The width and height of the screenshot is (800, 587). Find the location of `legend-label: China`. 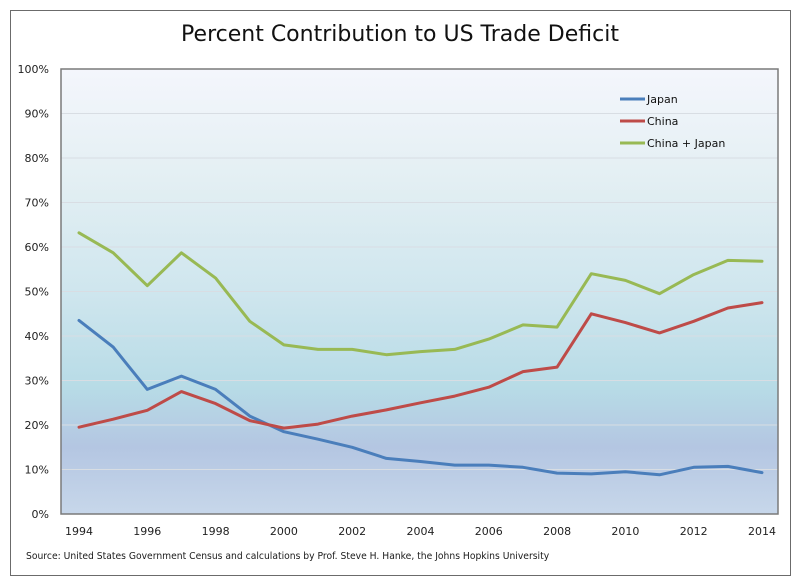

legend-label: China is located at coordinates (662, 121).